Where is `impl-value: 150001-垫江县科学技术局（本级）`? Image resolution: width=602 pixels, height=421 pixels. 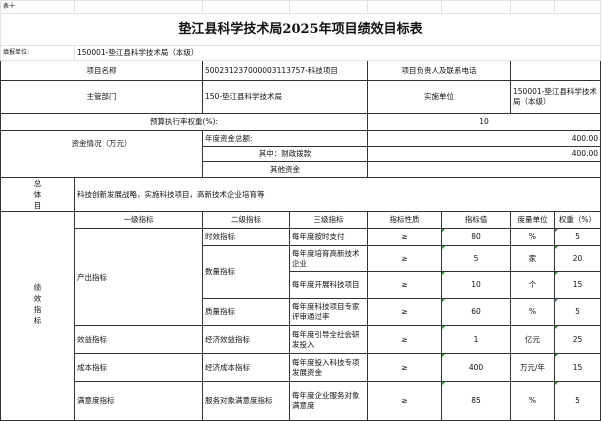
impl-value: 150001-垫江县科学技术局（本级） is located at coordinates (555, 97).